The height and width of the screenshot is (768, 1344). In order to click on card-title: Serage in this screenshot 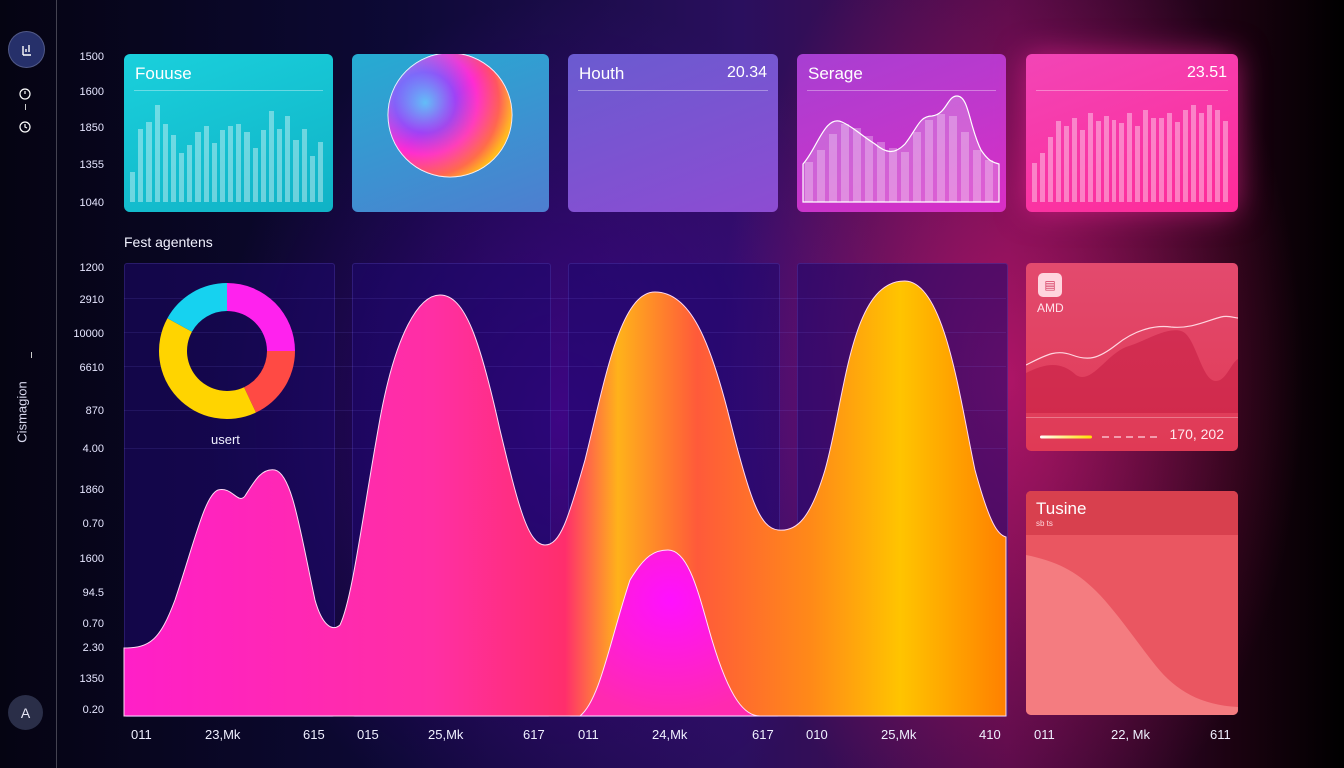, I will do `click(835, 73)`.